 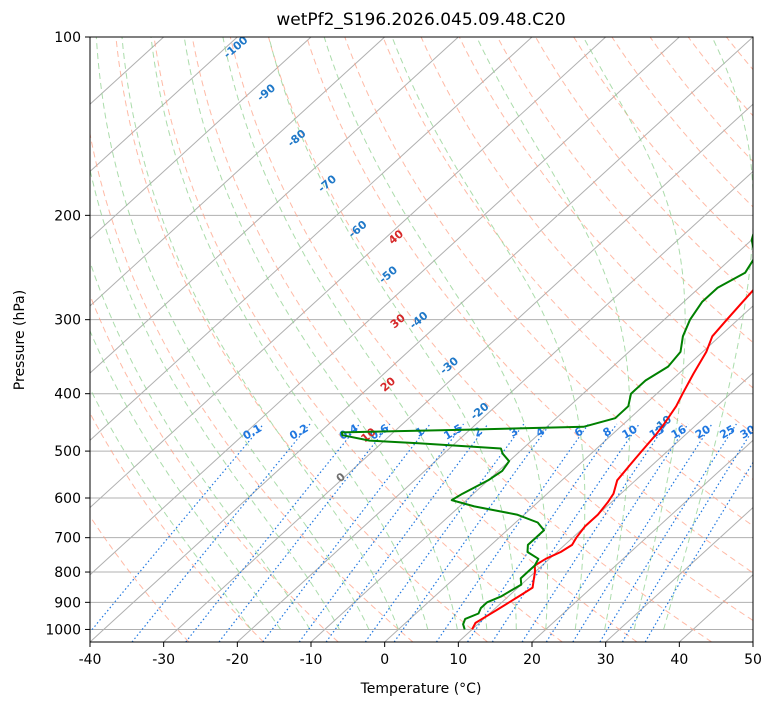 What do you see at coordinates (298, 432) in the screenshot?
I see `mixing-ratio-label: 0.2` at bounding box center [298, 432].